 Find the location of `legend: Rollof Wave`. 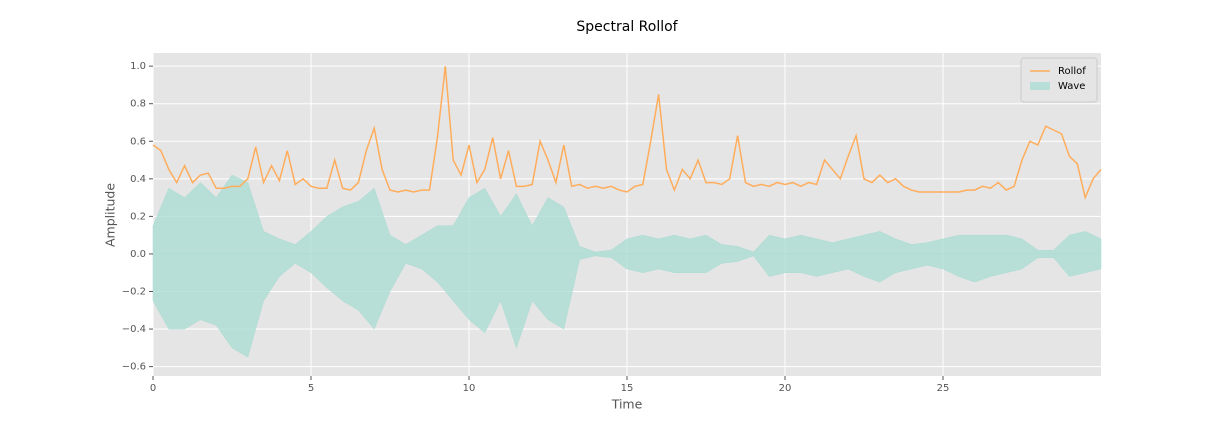

legend: Rollof Wave is located at coordinates (1059, 80).